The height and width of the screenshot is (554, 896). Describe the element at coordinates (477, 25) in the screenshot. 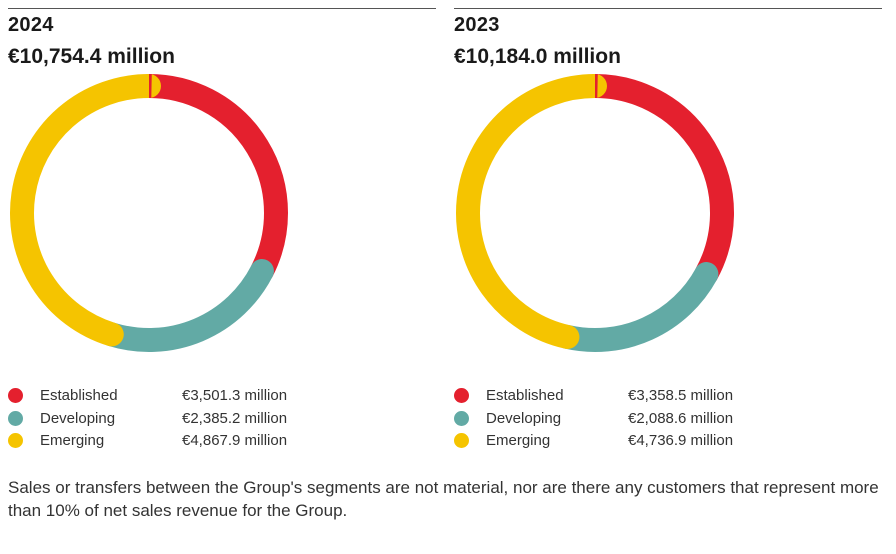

I see `chart-title: 2023` at that location.